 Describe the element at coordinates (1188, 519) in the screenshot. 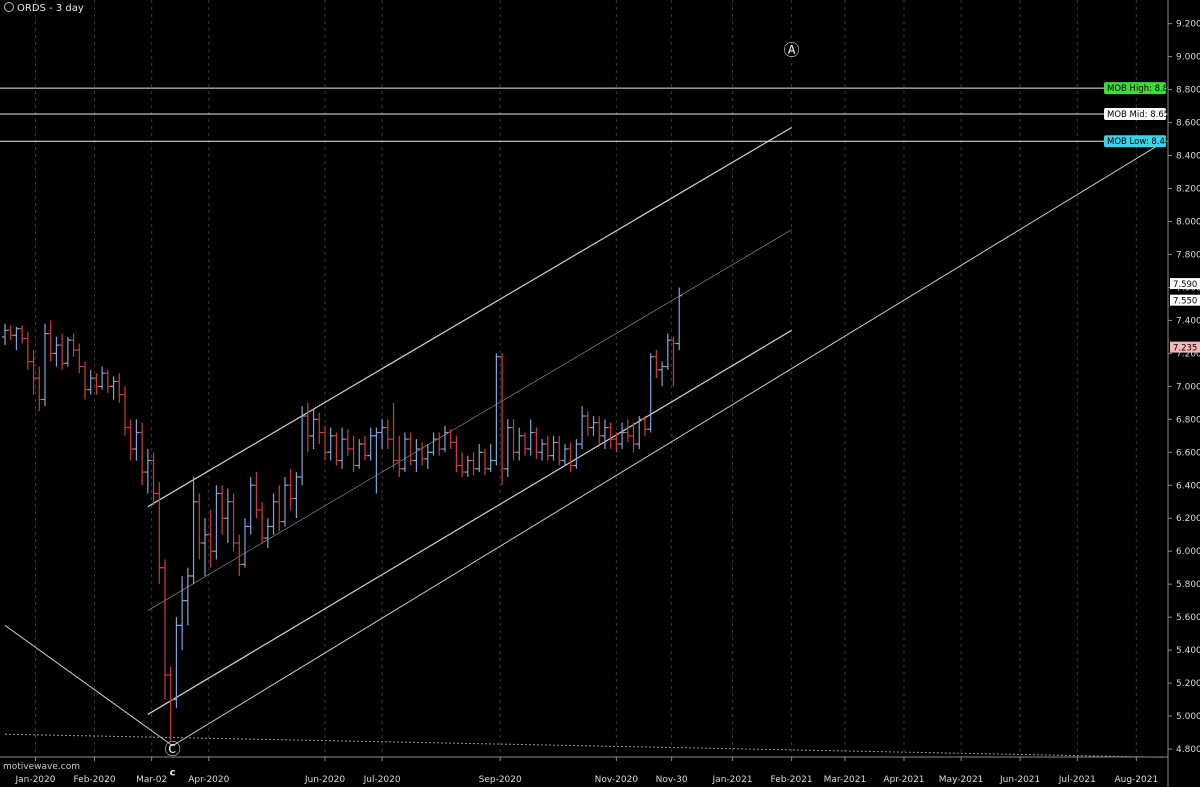

I see `y-tick-label: 6.200` at that location.